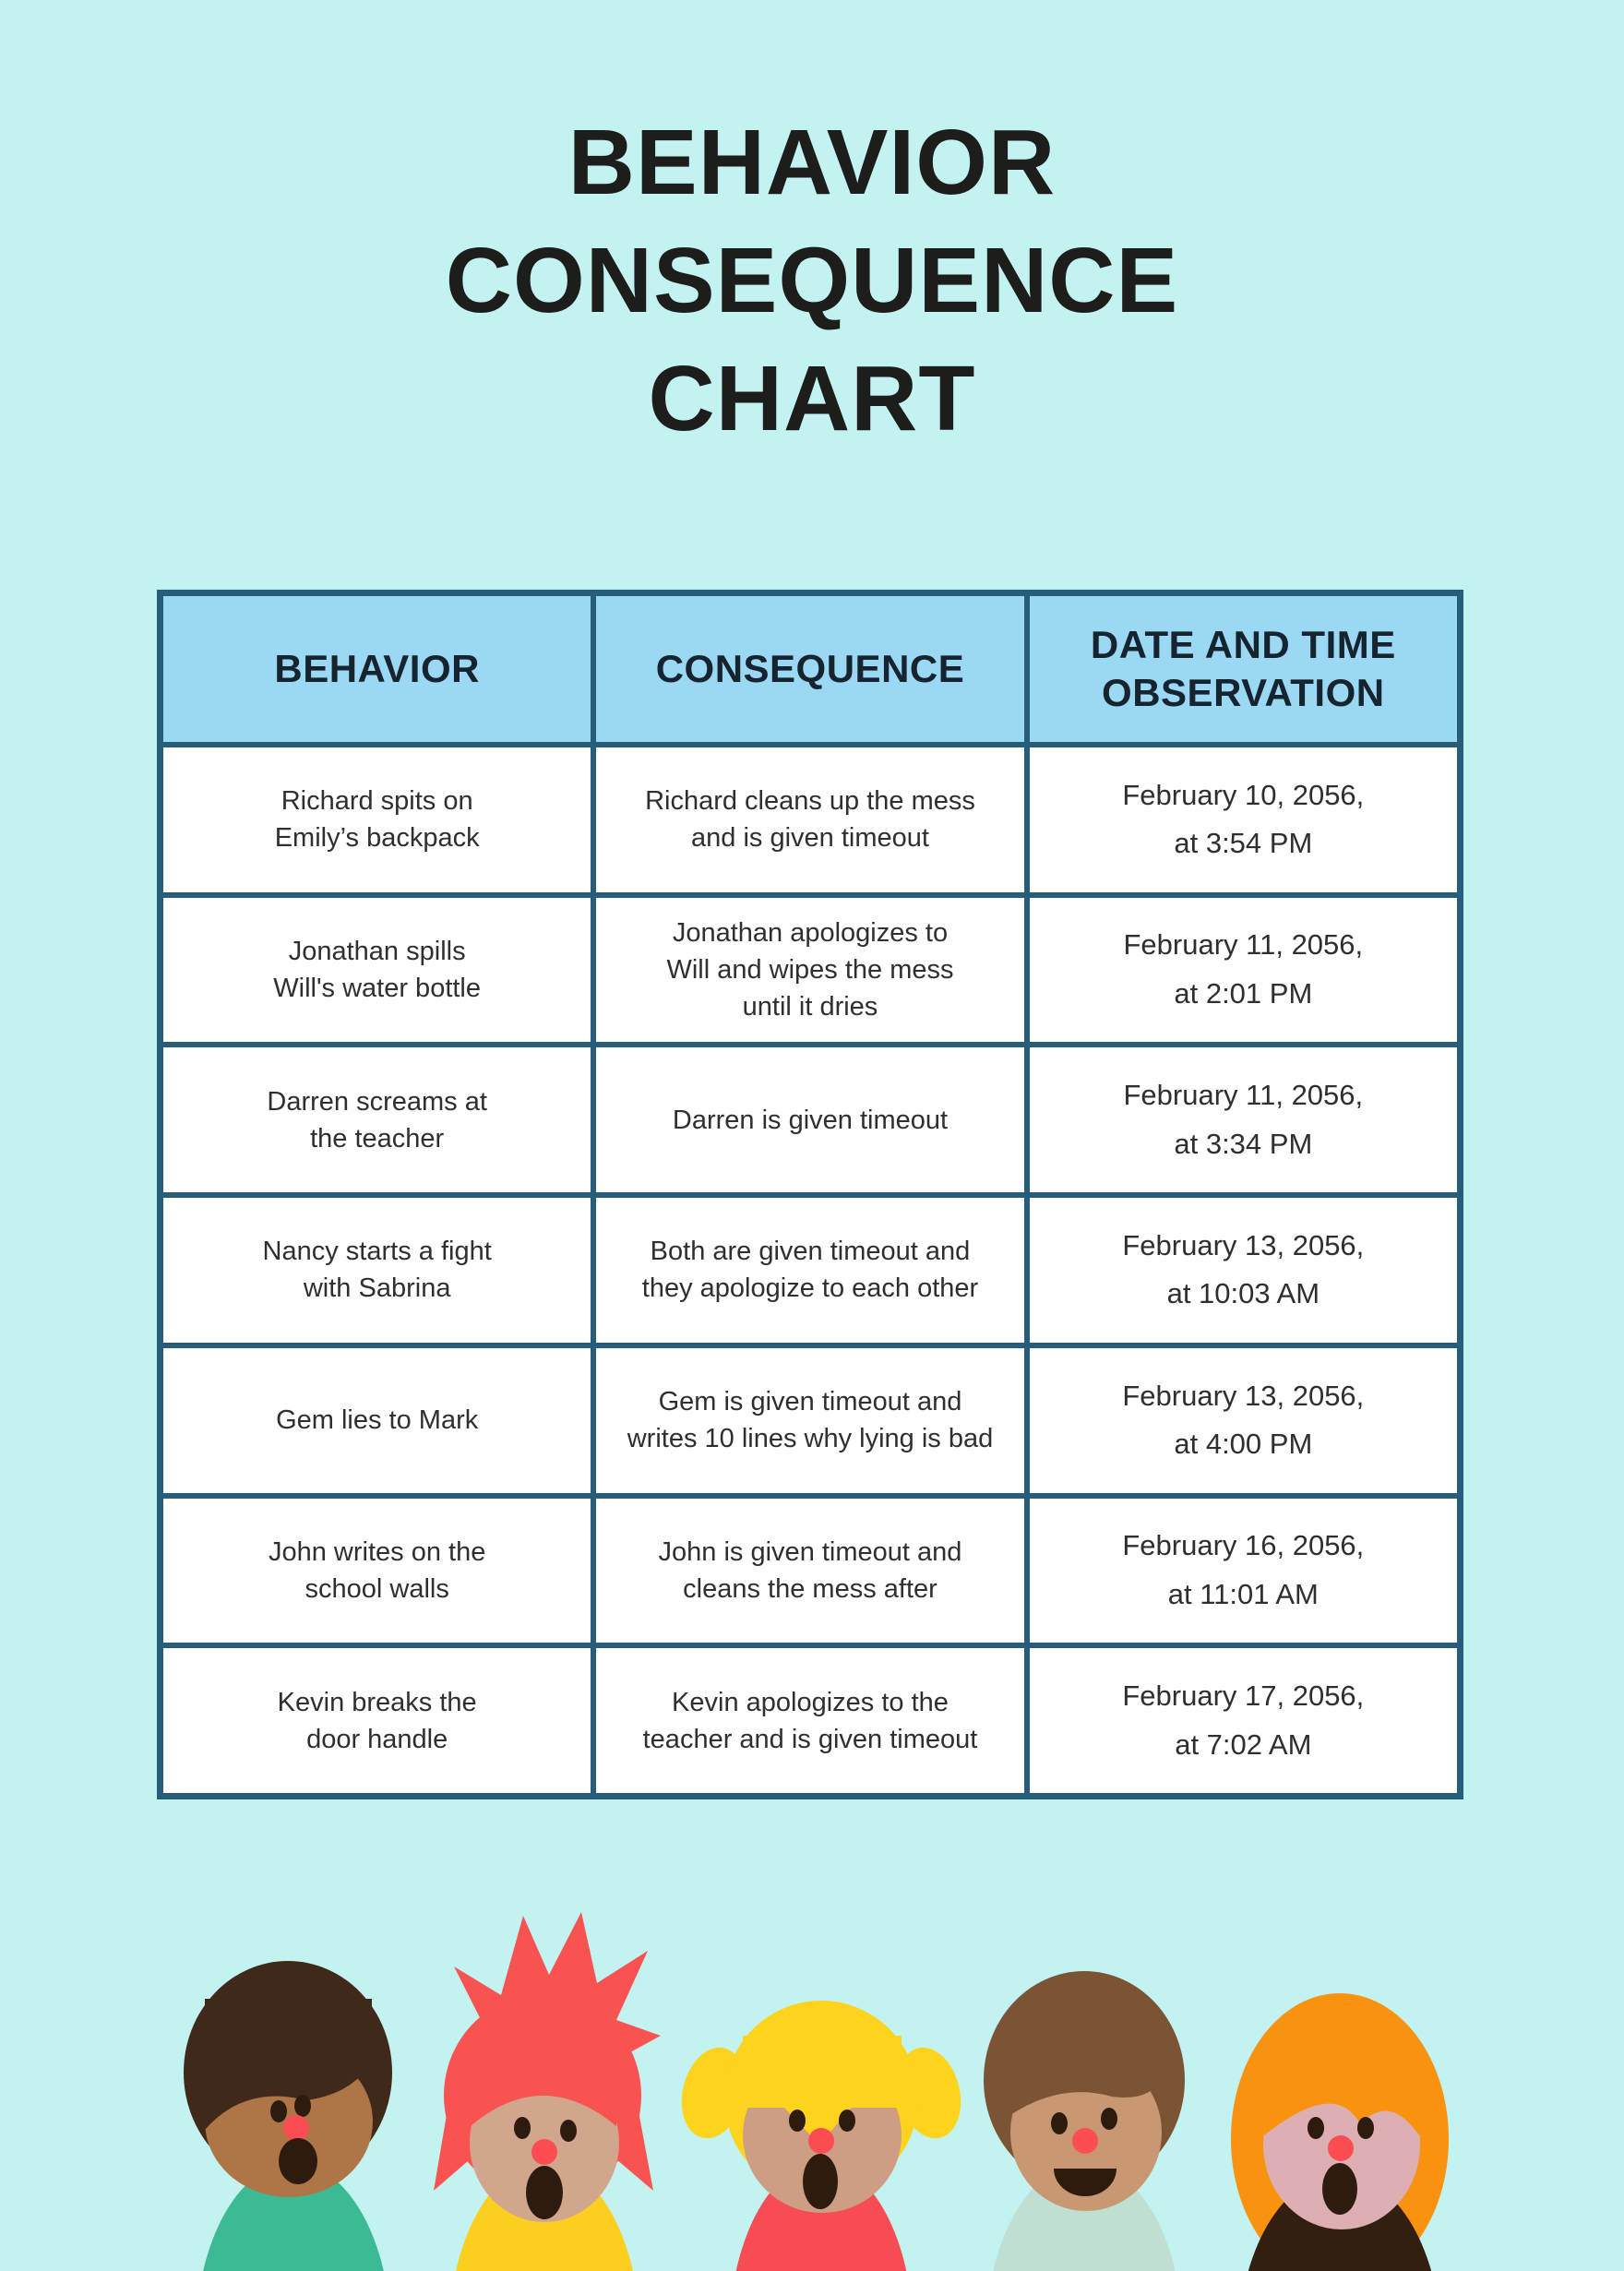  I want to click on datetime-cell-row-5: February 13, 2056, at 4:00 PM, so click(1243, 1420).